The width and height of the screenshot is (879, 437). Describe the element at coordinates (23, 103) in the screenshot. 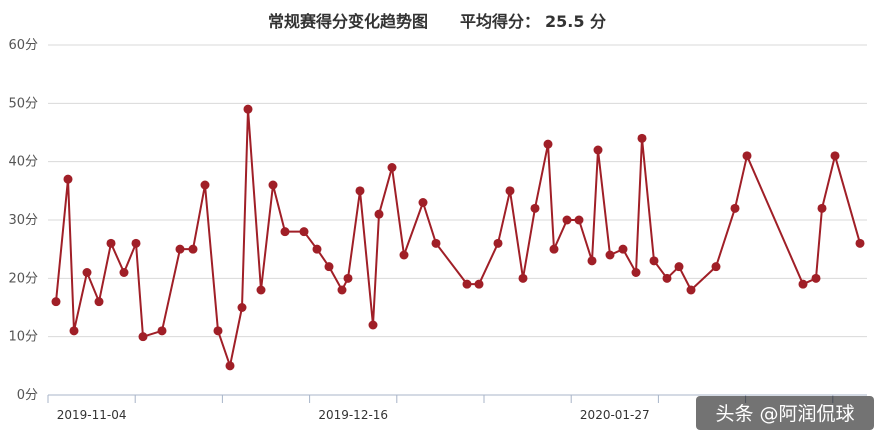

I see `y-tick-label: 50分` at that location.